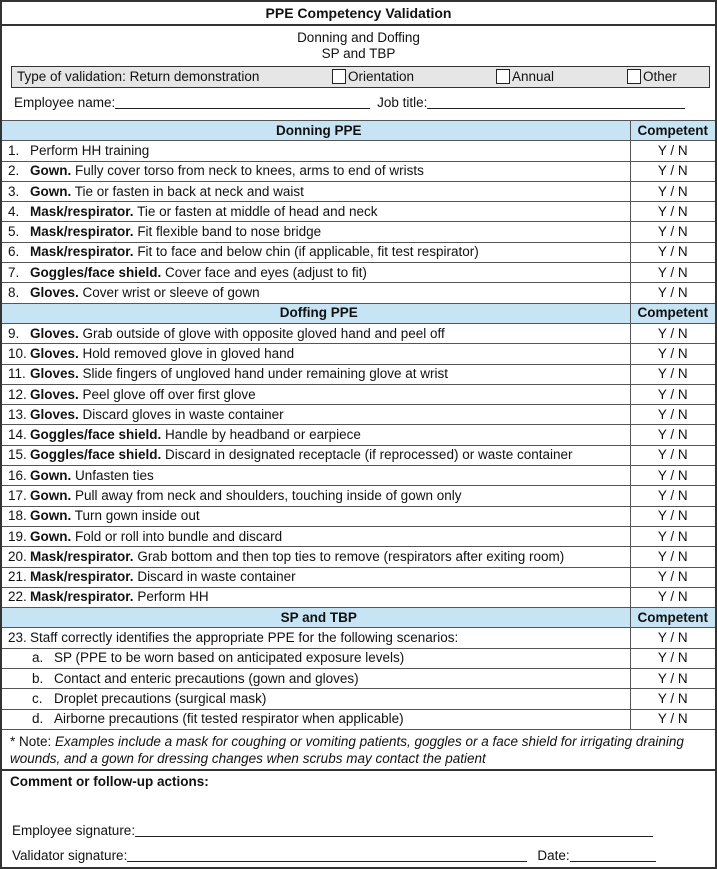 This screenshot has width=717, height=869. What do you see at coordinates (160, 698) in the screenshot?
I see `item-description: Droplet precautions (surgical mask)` at bounding box center [160, 698].